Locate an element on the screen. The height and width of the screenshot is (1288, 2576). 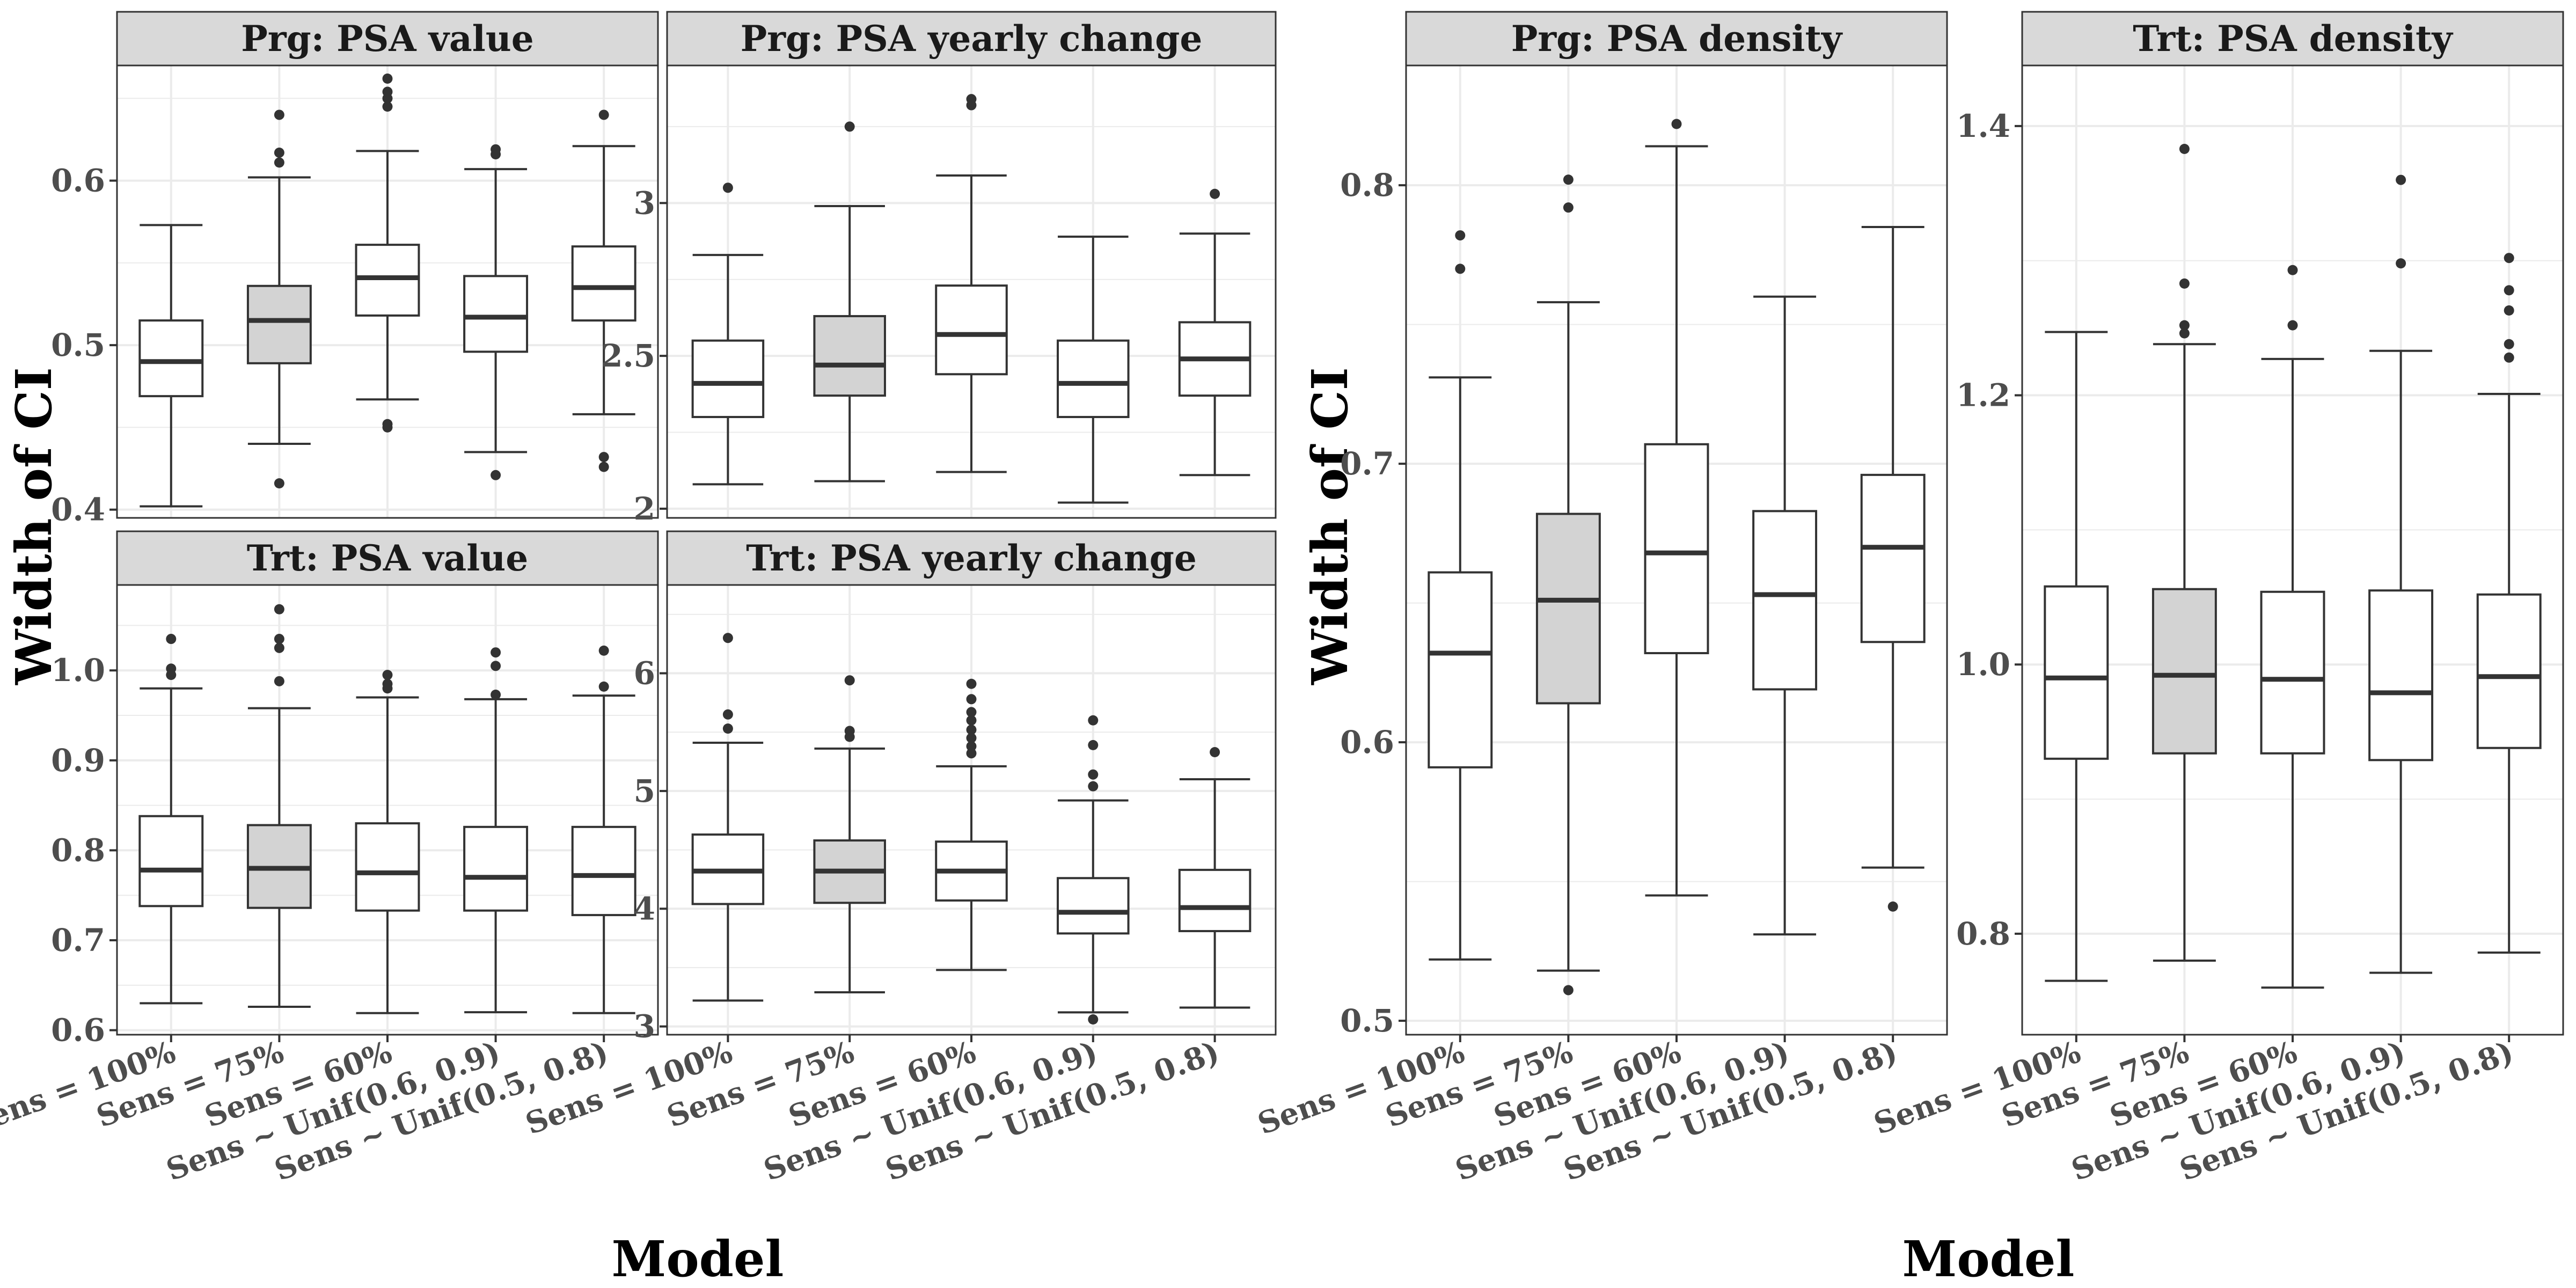
y-tick-label: 0.4 is located at coordinates (78, 510).